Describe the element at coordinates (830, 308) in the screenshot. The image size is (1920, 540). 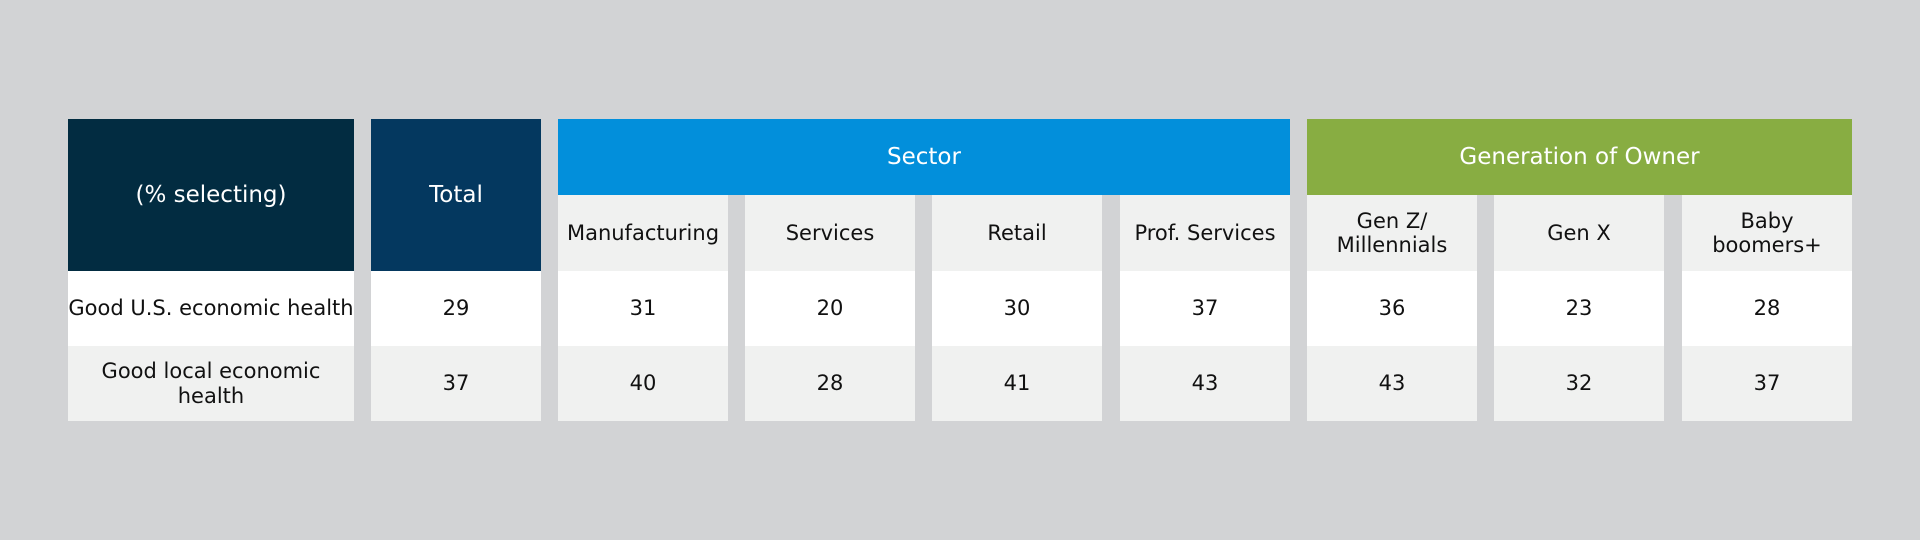
I see `table-cell: 20` at that location.